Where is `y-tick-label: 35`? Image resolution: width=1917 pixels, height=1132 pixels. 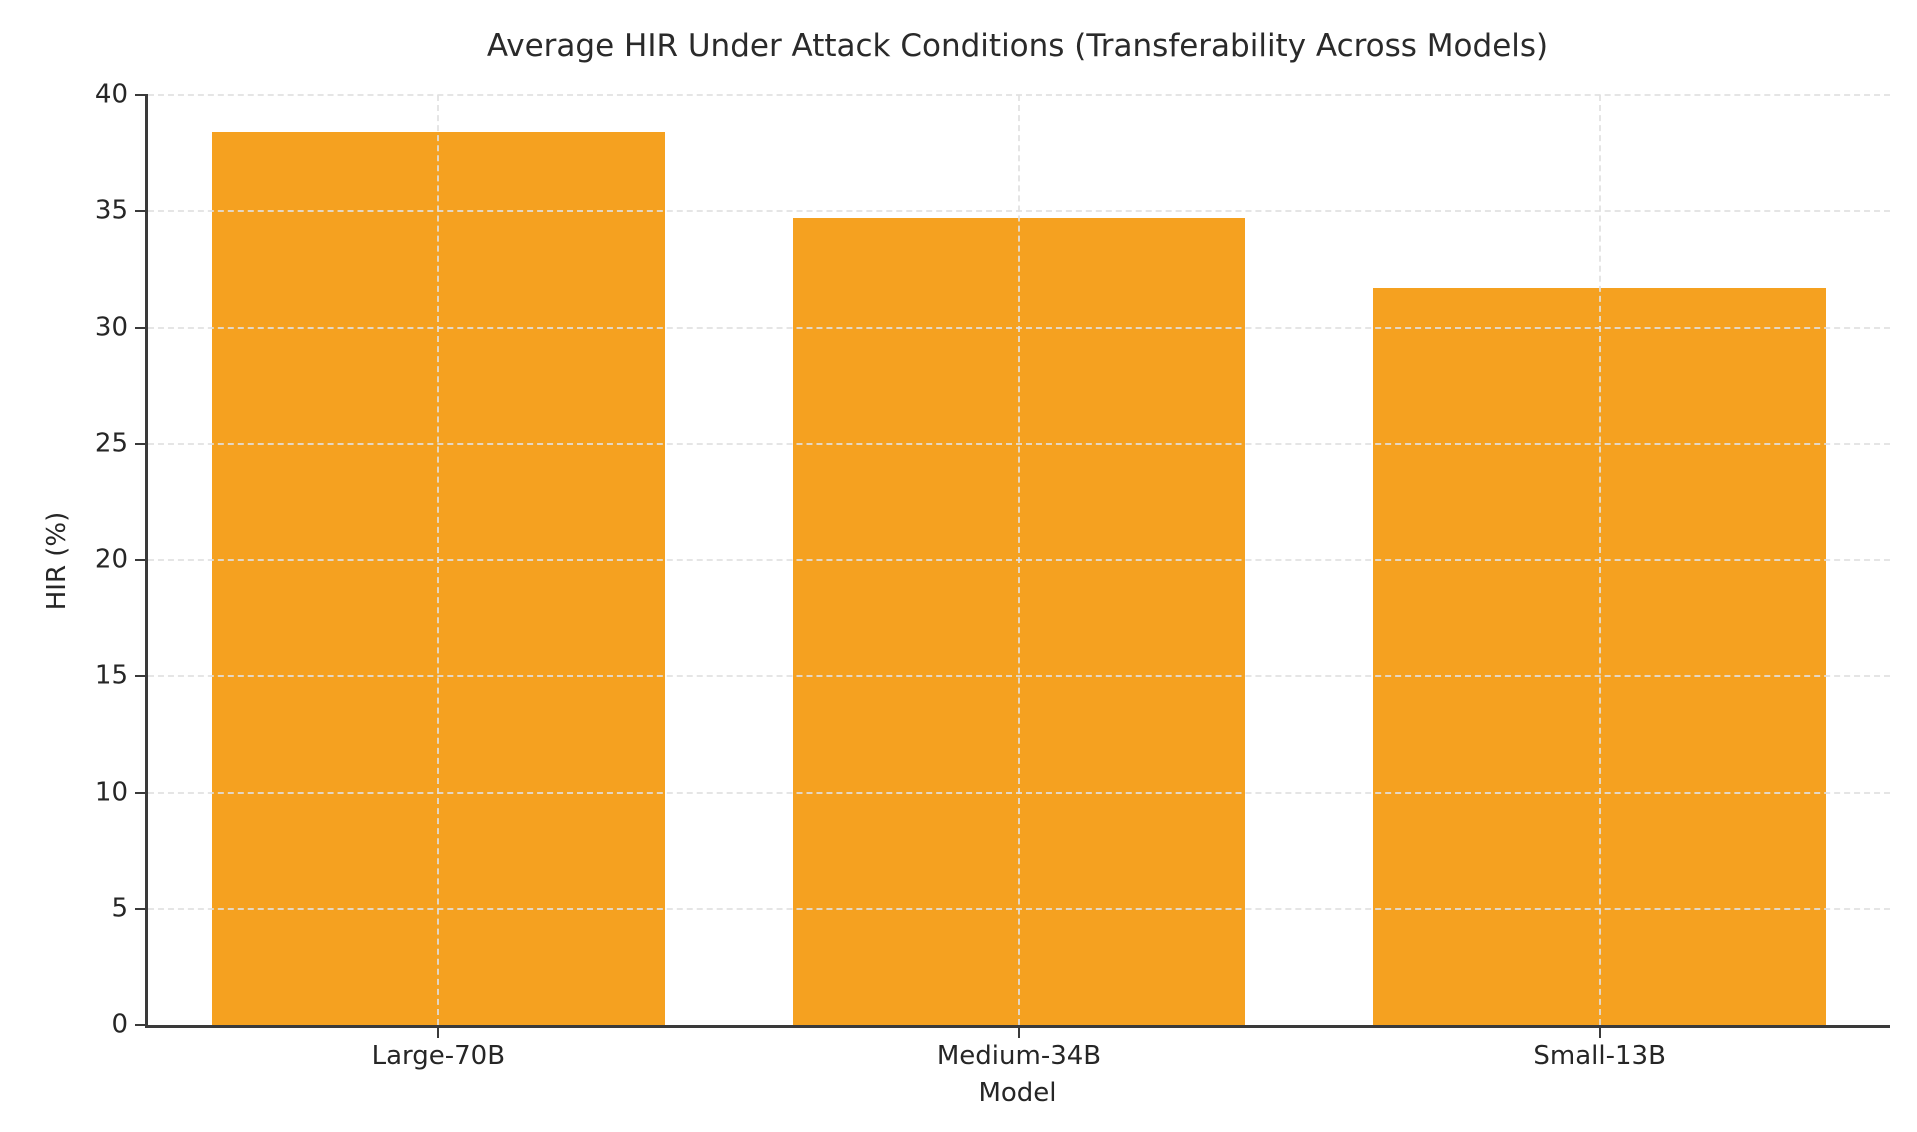 y-tick-label: 35 is located at coordinates (111, 210).